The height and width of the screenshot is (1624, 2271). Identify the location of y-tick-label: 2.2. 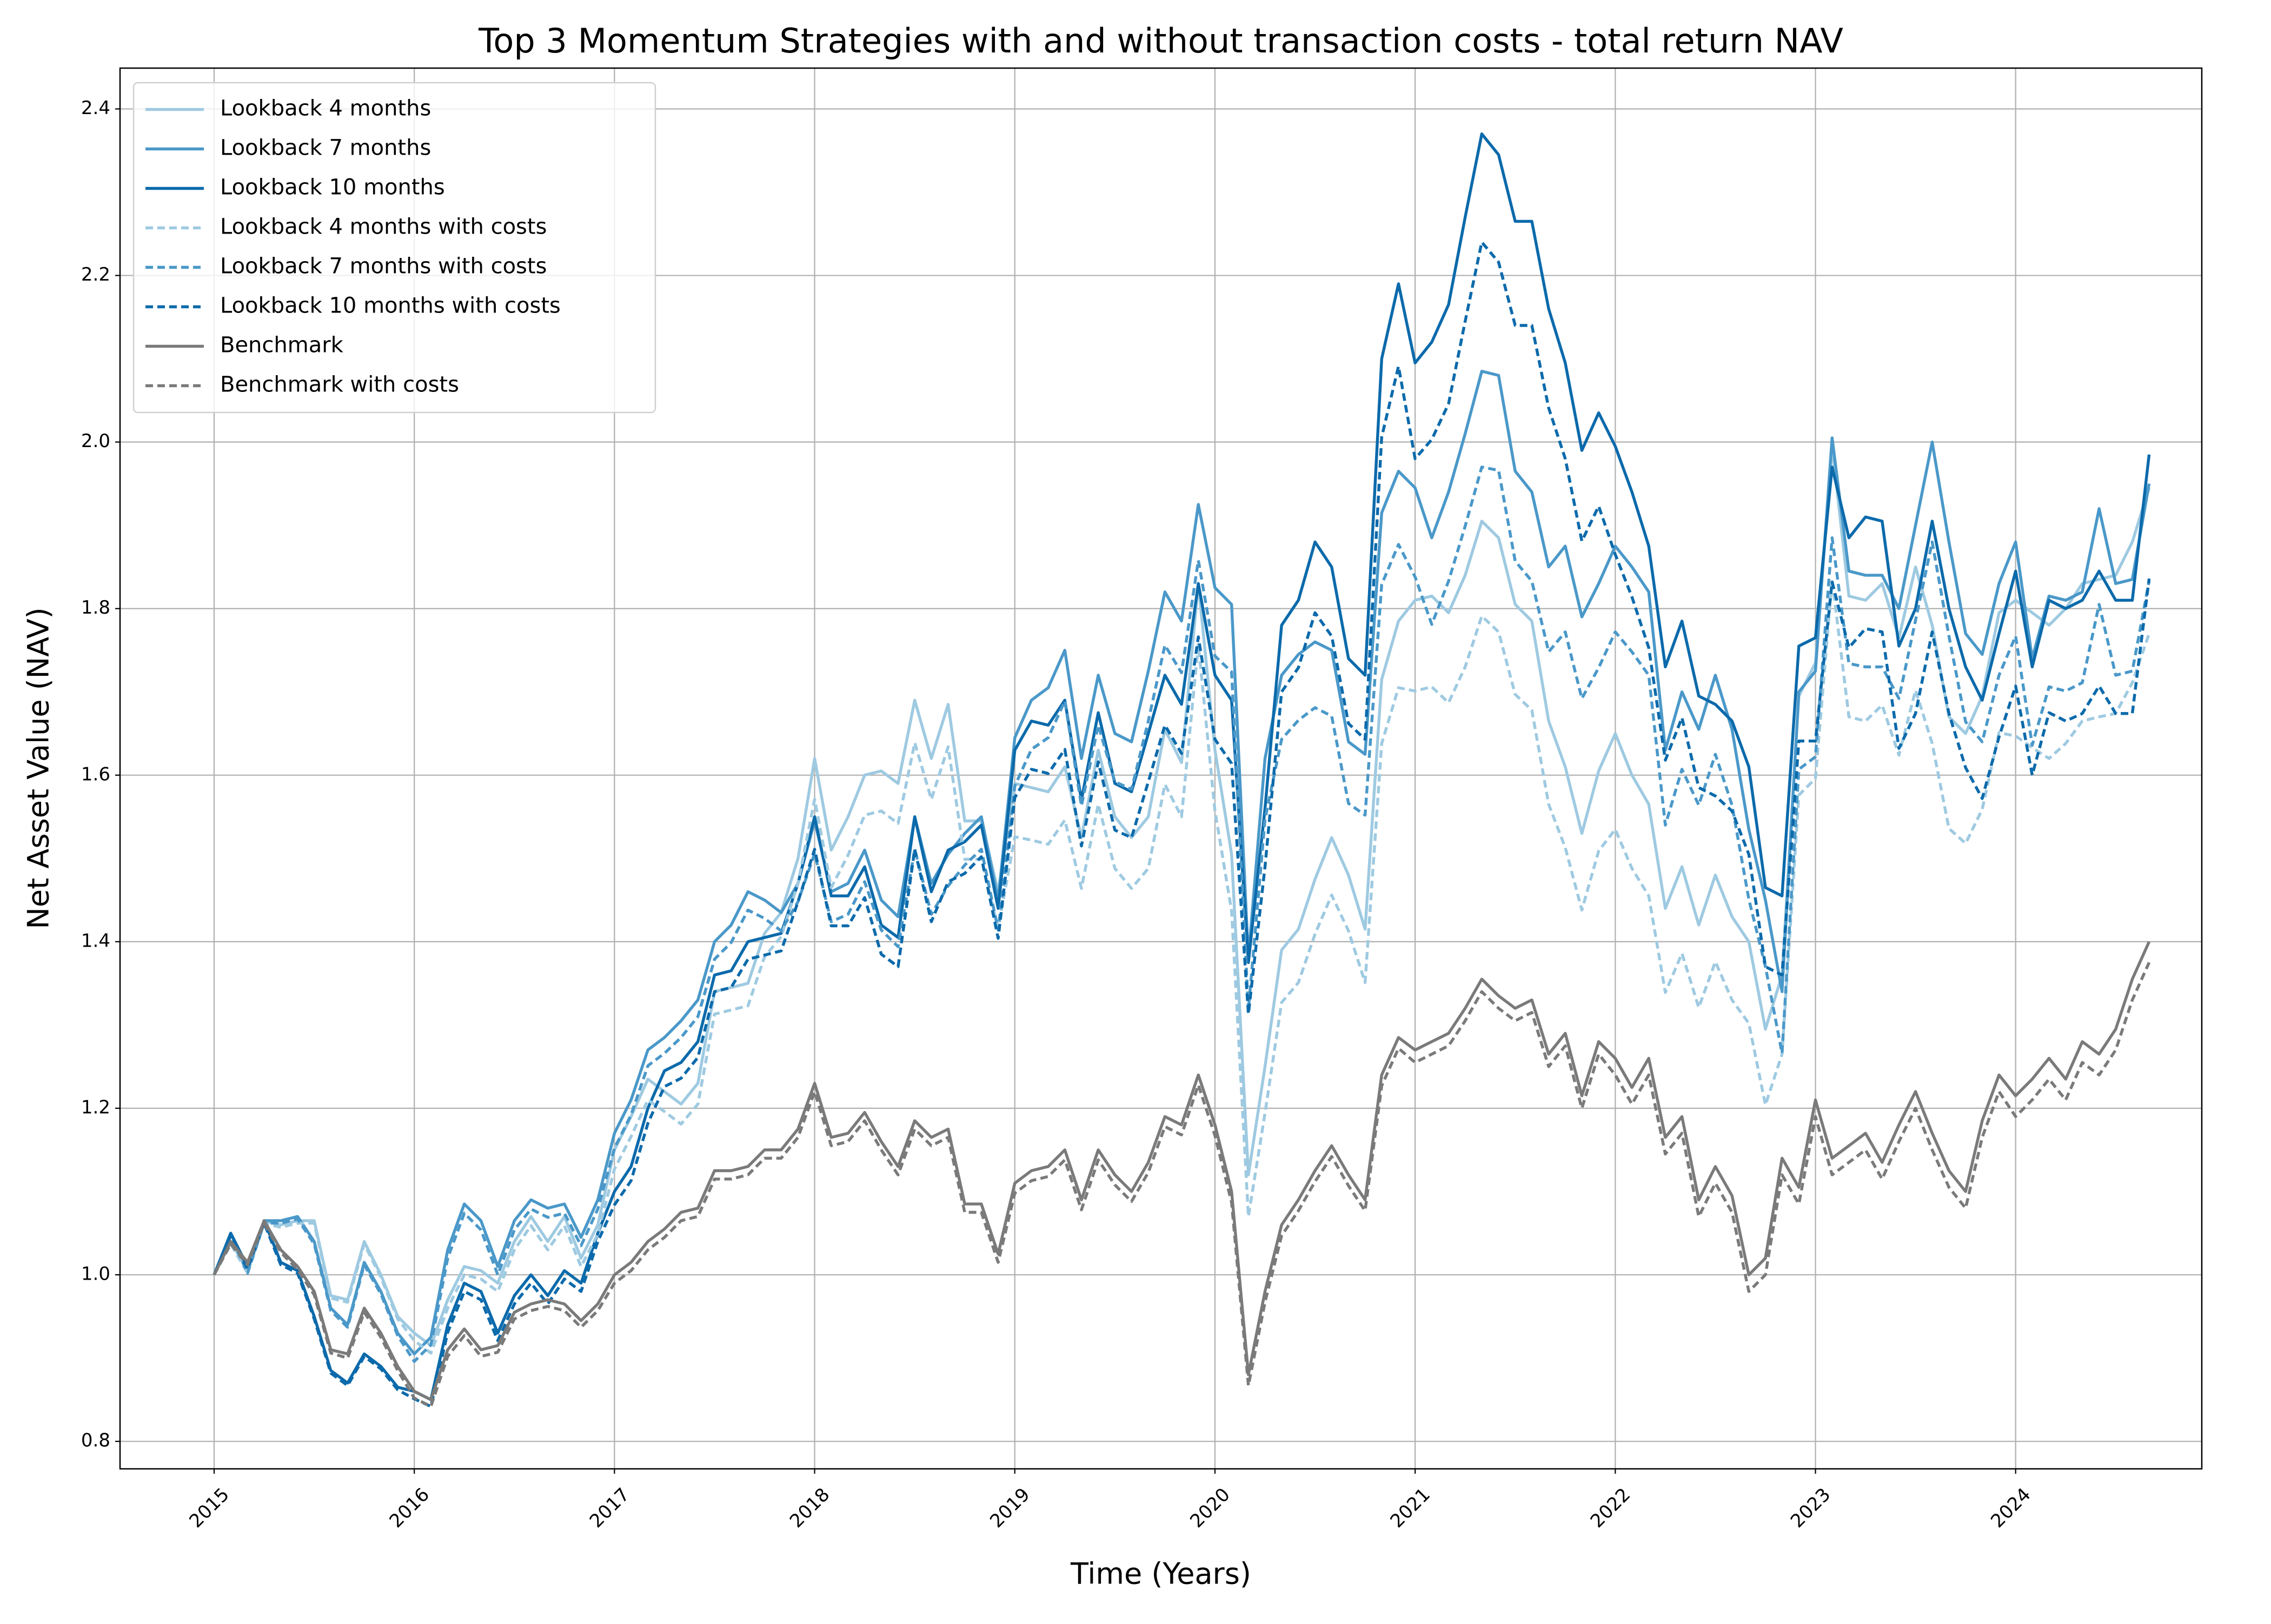
(95, 274).